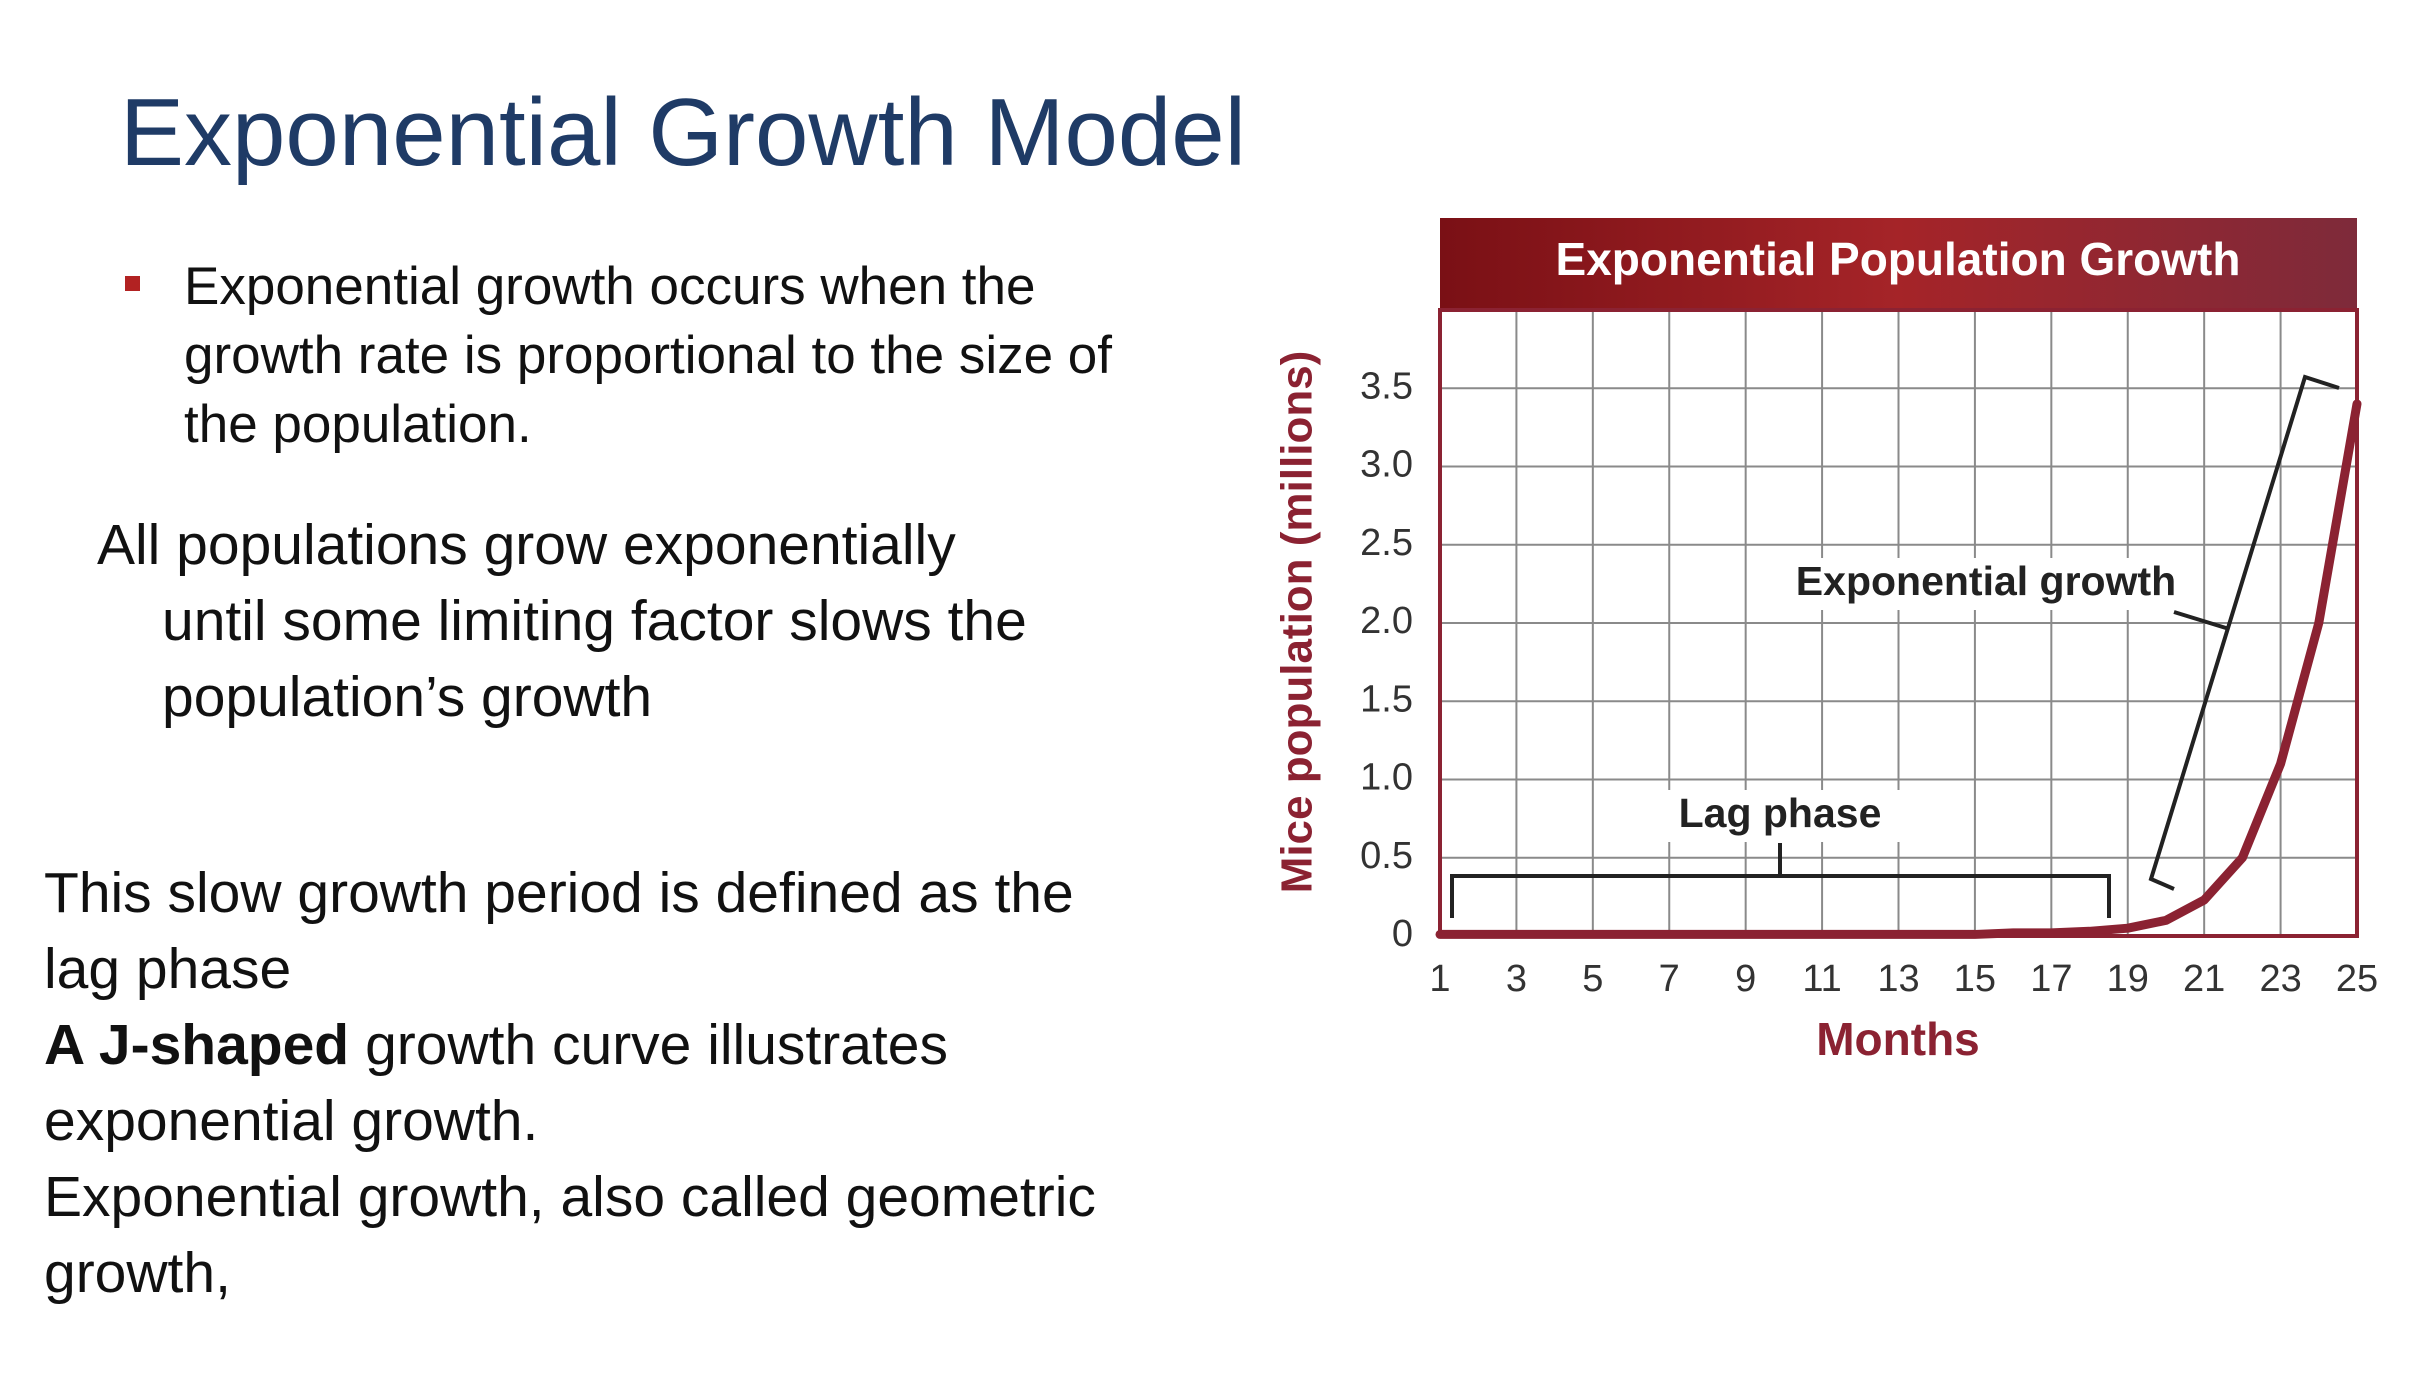 The image size is (2434, 1392). Describe the element at coordinates (407, 697) in the screenshot. I see `text-line: population’s growth` at that location.